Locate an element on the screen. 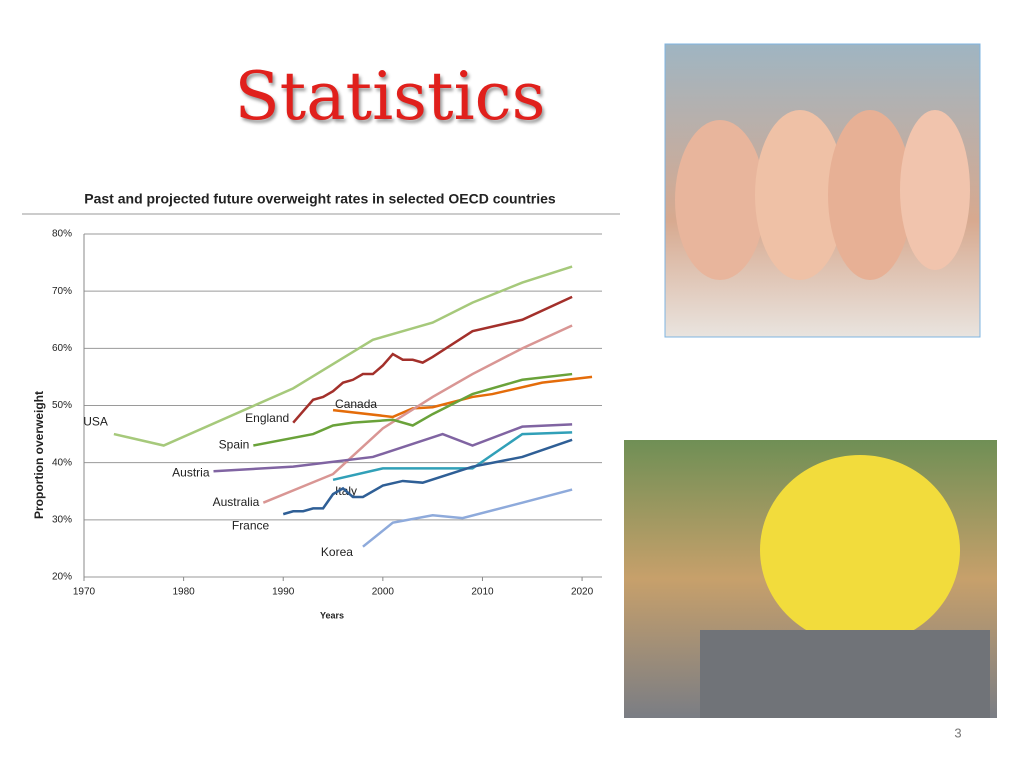  series-label: USA is located at coordinates (95, 421).